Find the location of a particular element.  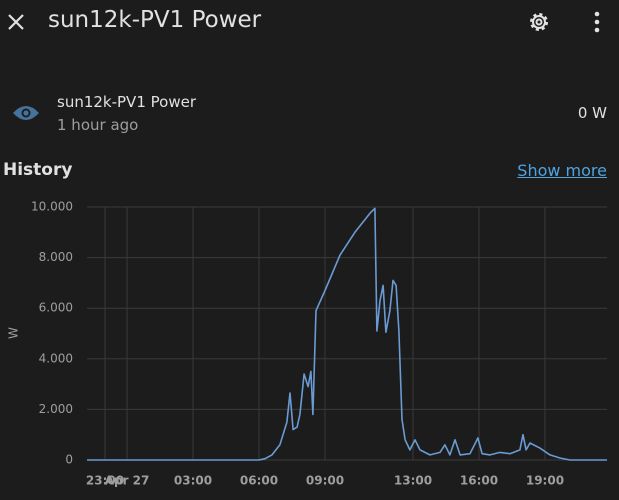

entity-icon is located at coordinates (26, 113).